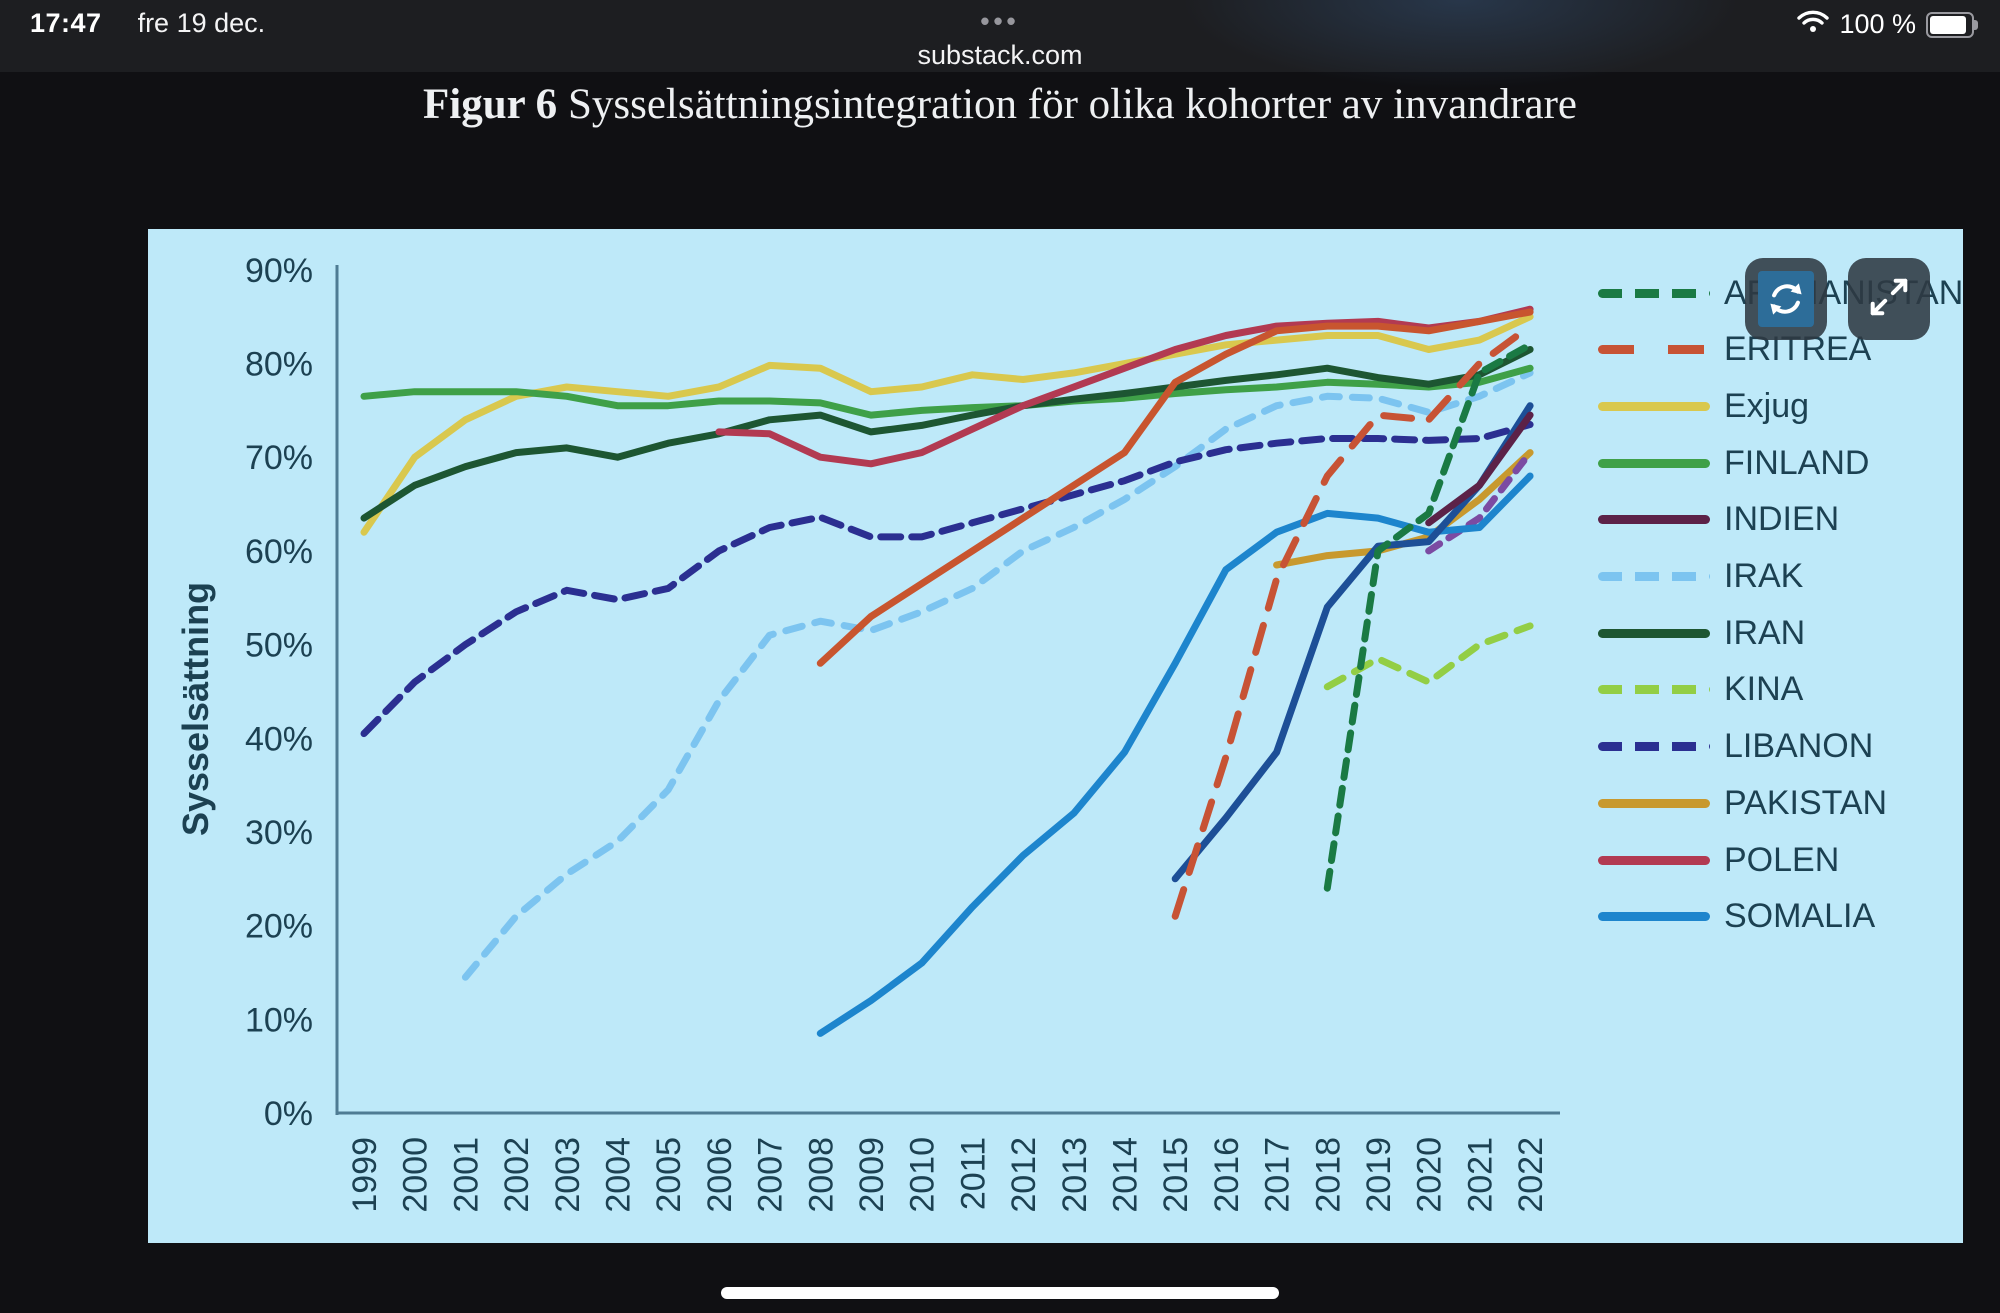 This screenshot has height=1313, width=2000. Describe the element at coordinates (872, 1175) in the screenshot. I see `svg-text: 2009` at that location.